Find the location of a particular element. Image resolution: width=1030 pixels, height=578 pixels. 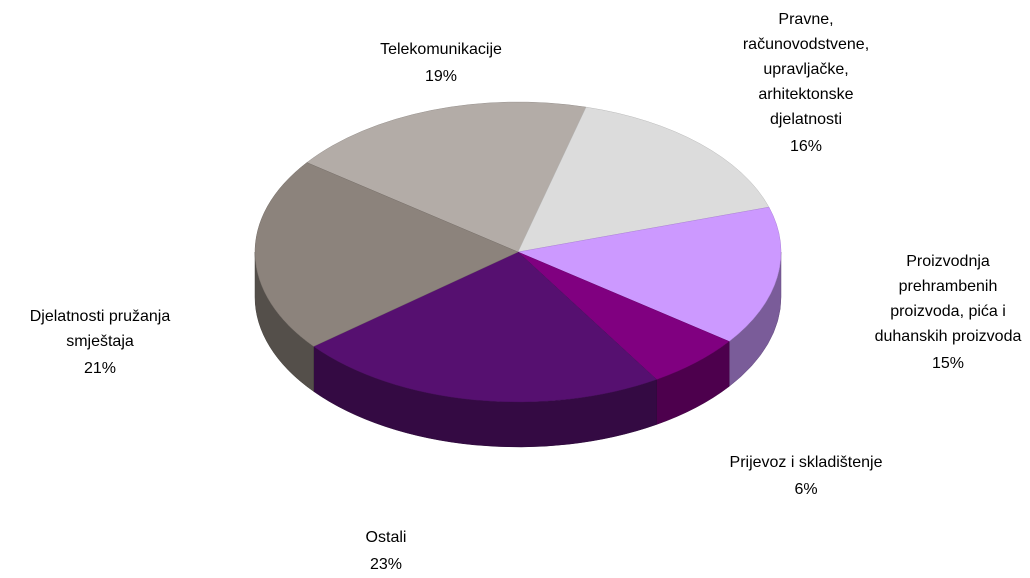

label-line: Ostali is located at coordinates (386, 537).